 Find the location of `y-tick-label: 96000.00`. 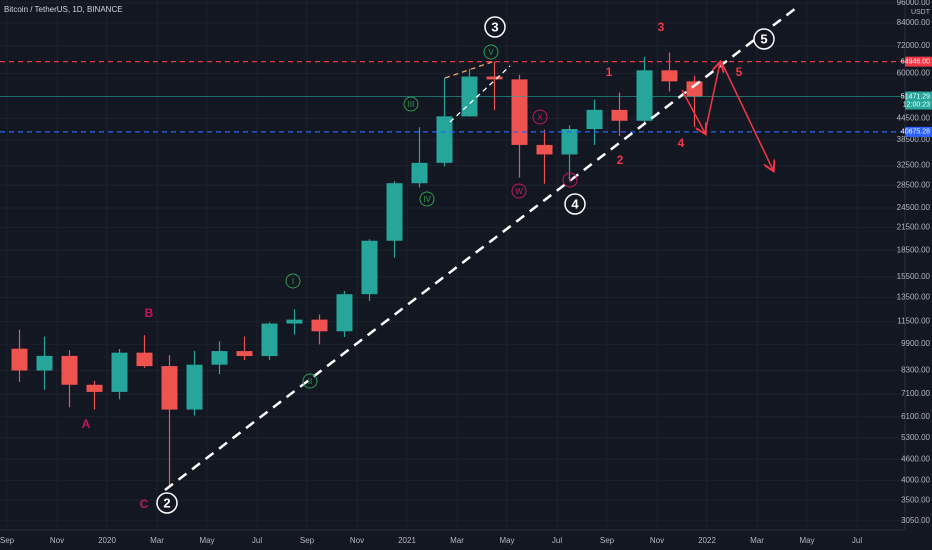

y-tick-label: 96000.00 is located at coordinates (914, 3).